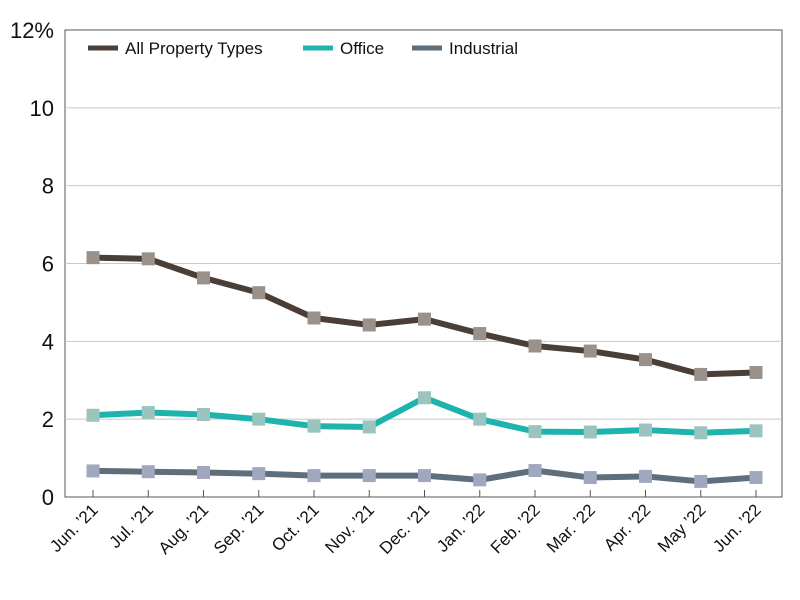 This screenshot has width=800, height=600. I want to click on legend-label: All Property Types, so click(194, 48).